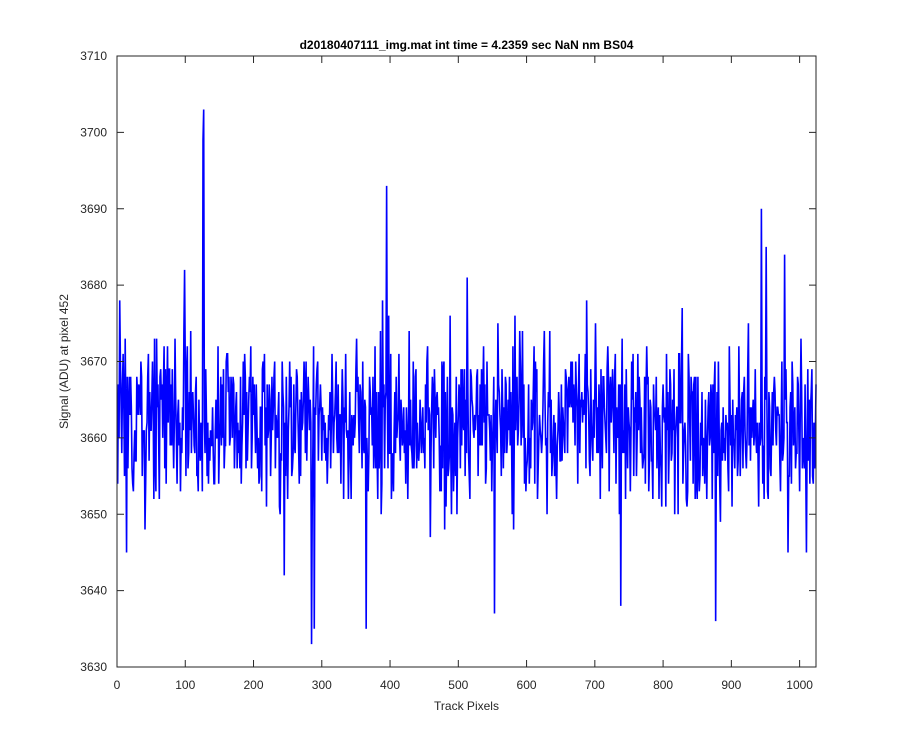 The width and height of the screenshot is (900, 750). I want to click on x-tick-label: 1000, so click(799, 685).